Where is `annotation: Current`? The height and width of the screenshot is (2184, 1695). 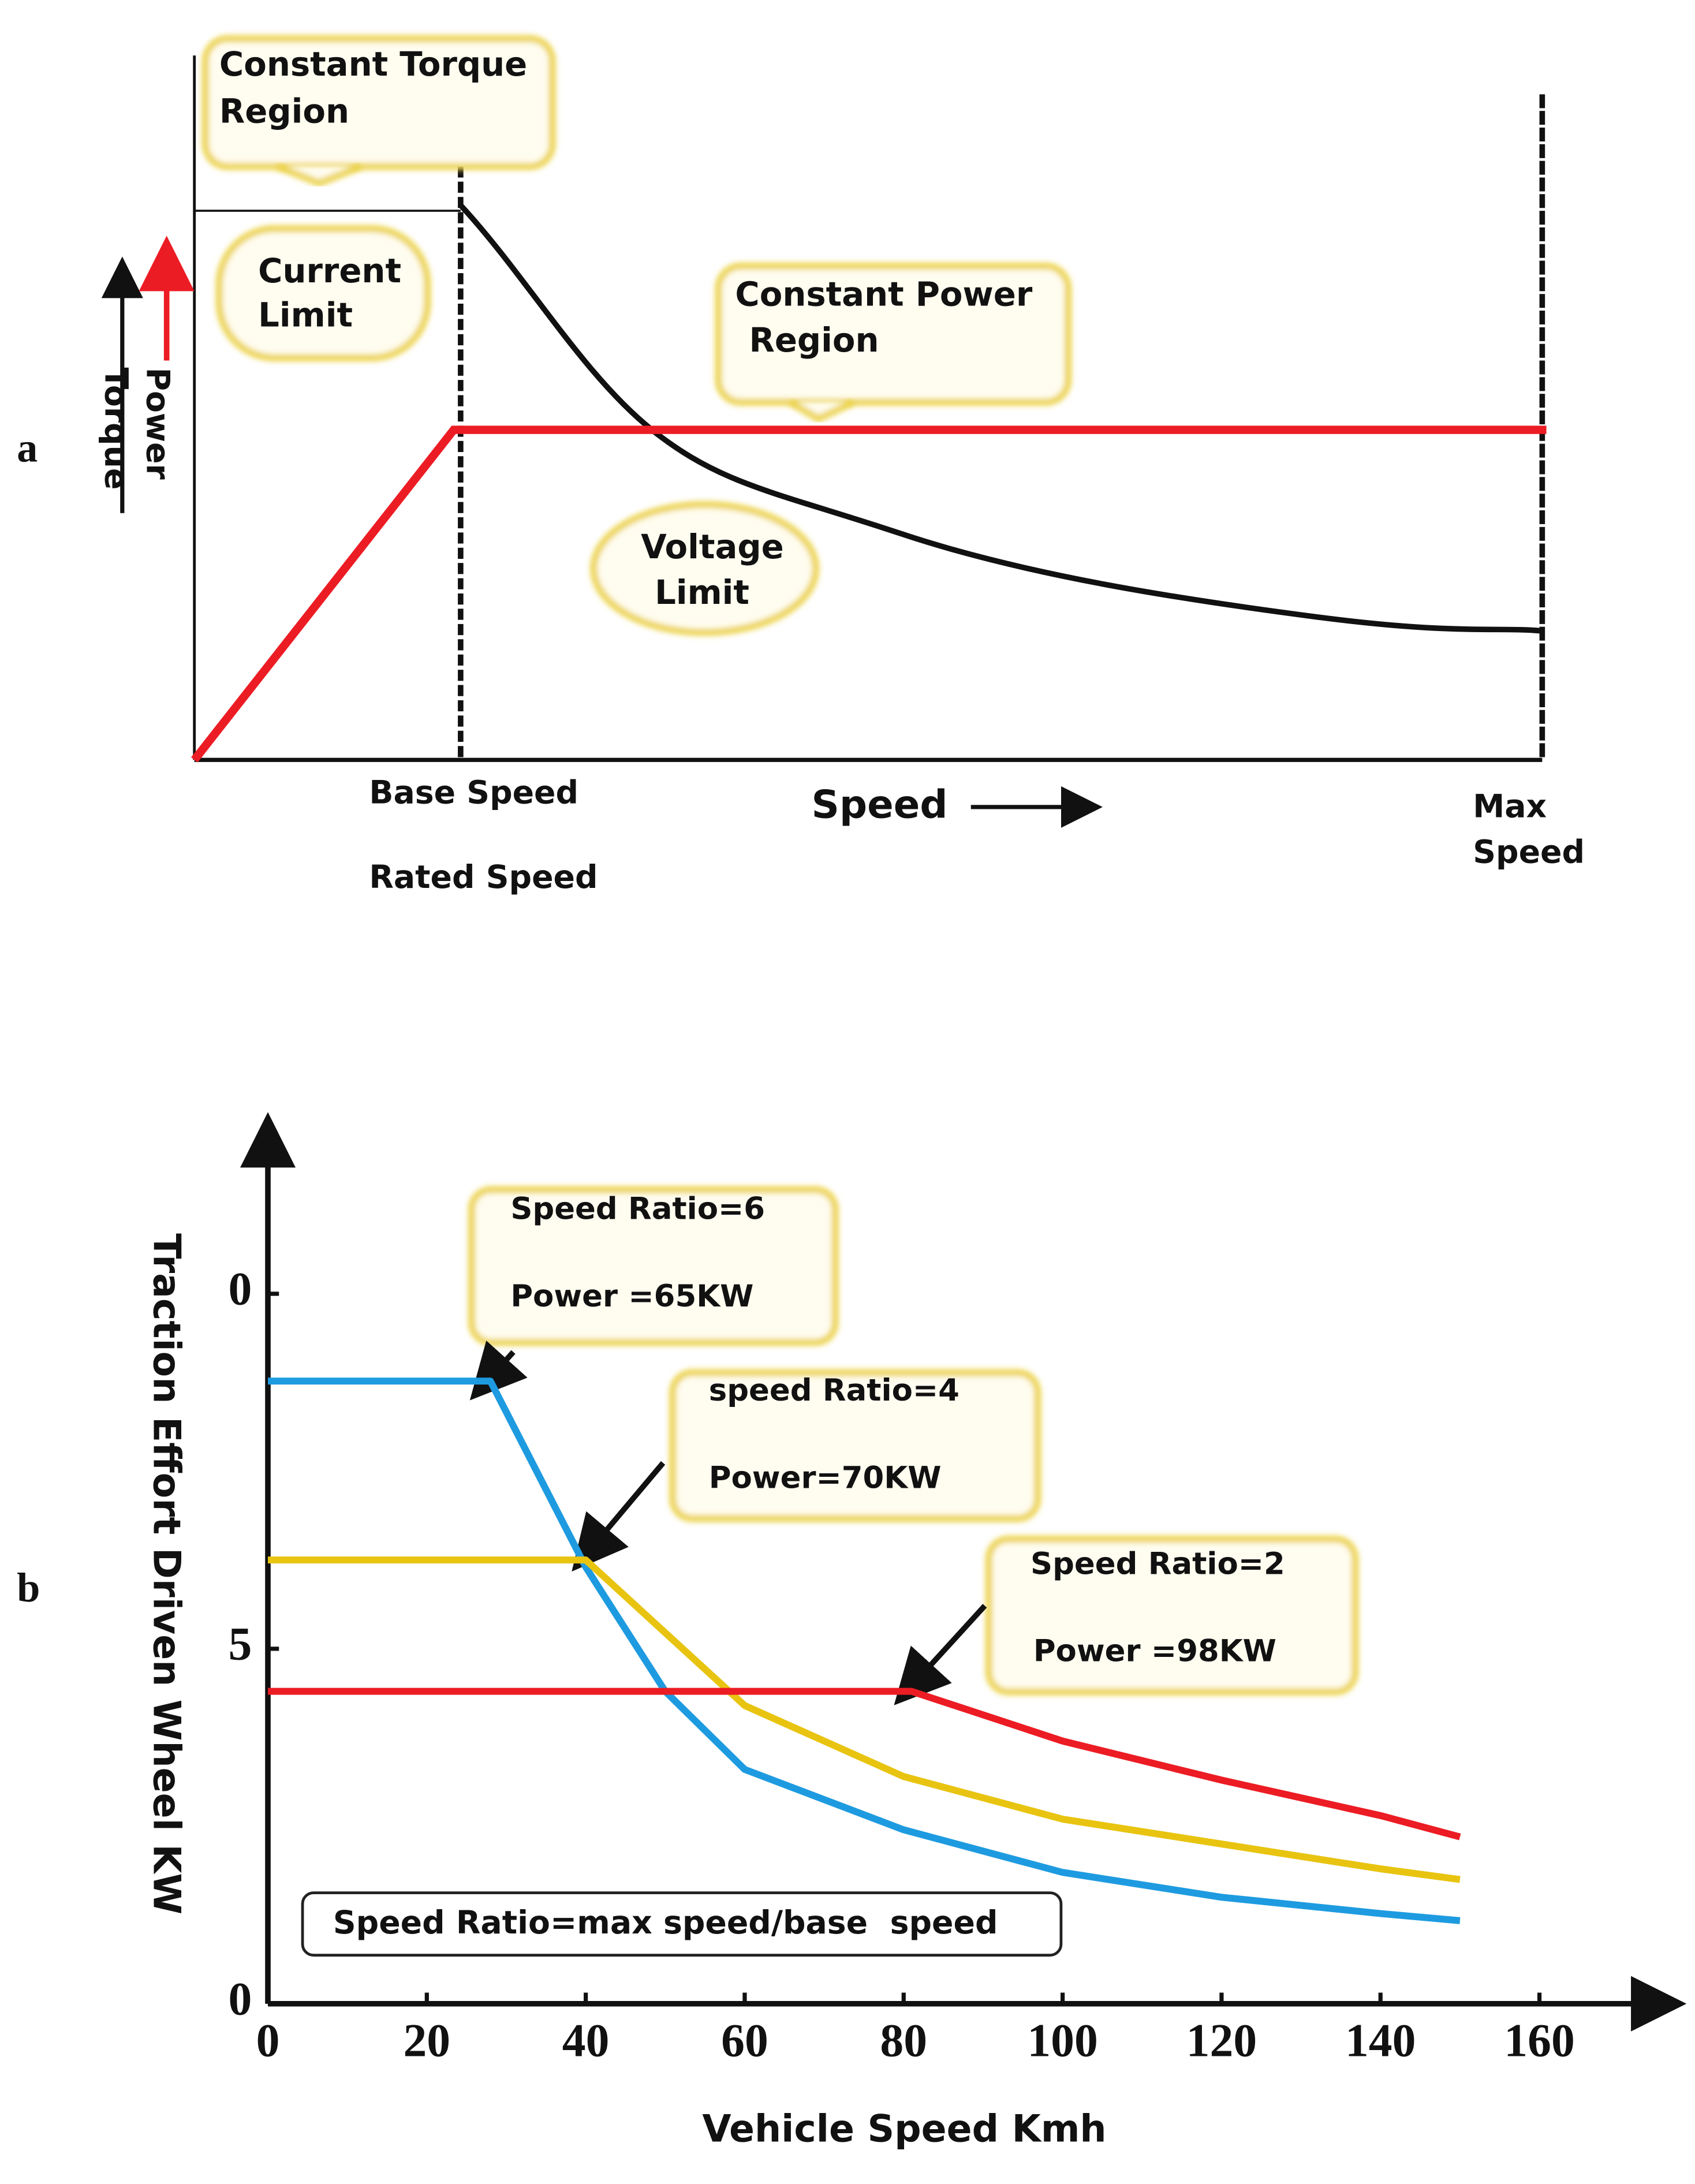
annotation: Current is located at coordinates (329, 270).